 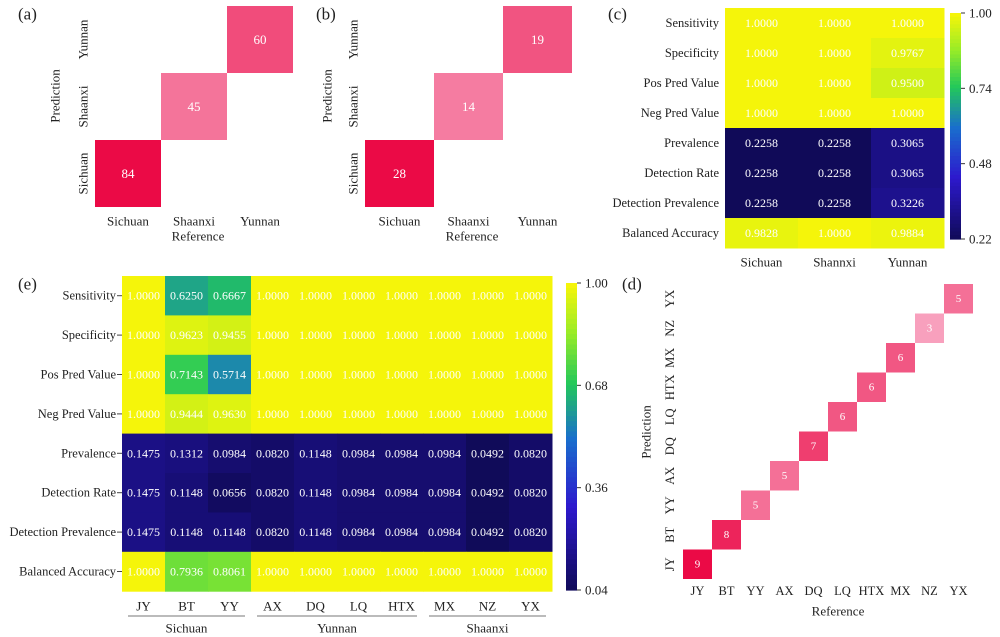 I want to click on column-label: Yunnan, so click(x=908, y=262).